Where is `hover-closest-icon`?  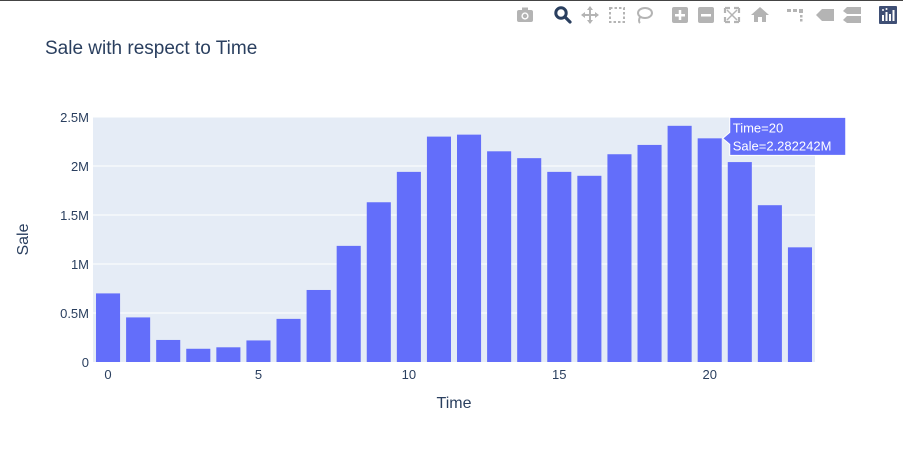 hover-closest-icon is located at coordinates (825, 15).